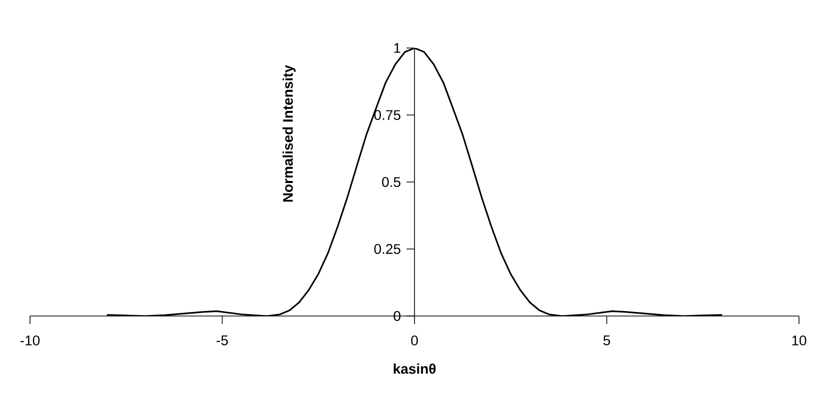  Describe the element at coordinates (391, 182) in the screenshot. I see `y-tick-label: 0.5` at that location.